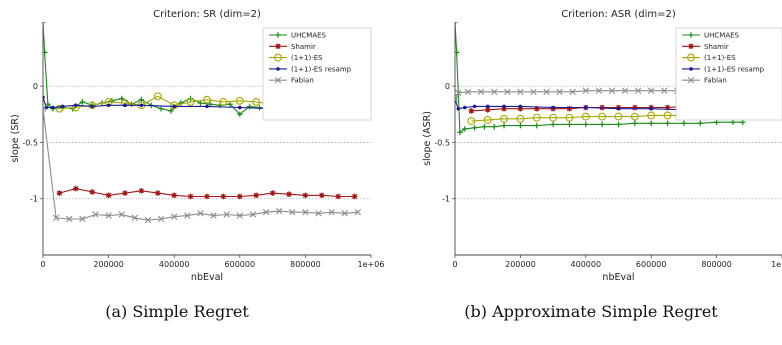  Describe the element at coordinates (30, 142) in the screenshot. I see `y-tick-label: -0.5` at that location.